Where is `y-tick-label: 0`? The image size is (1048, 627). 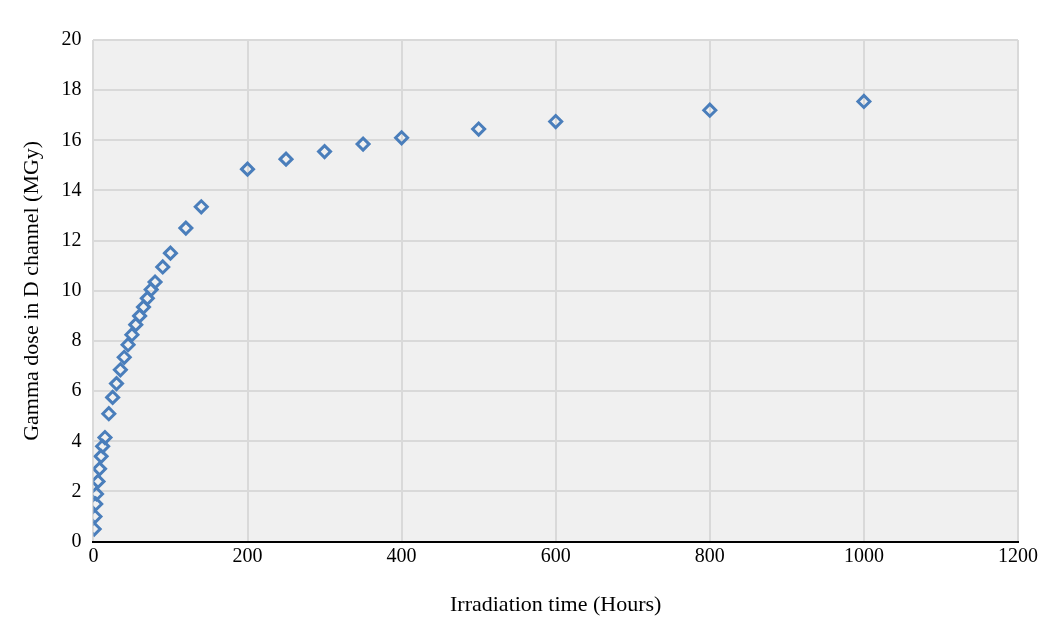 y-tick-label: 0 is located at coordinates (76, 539).